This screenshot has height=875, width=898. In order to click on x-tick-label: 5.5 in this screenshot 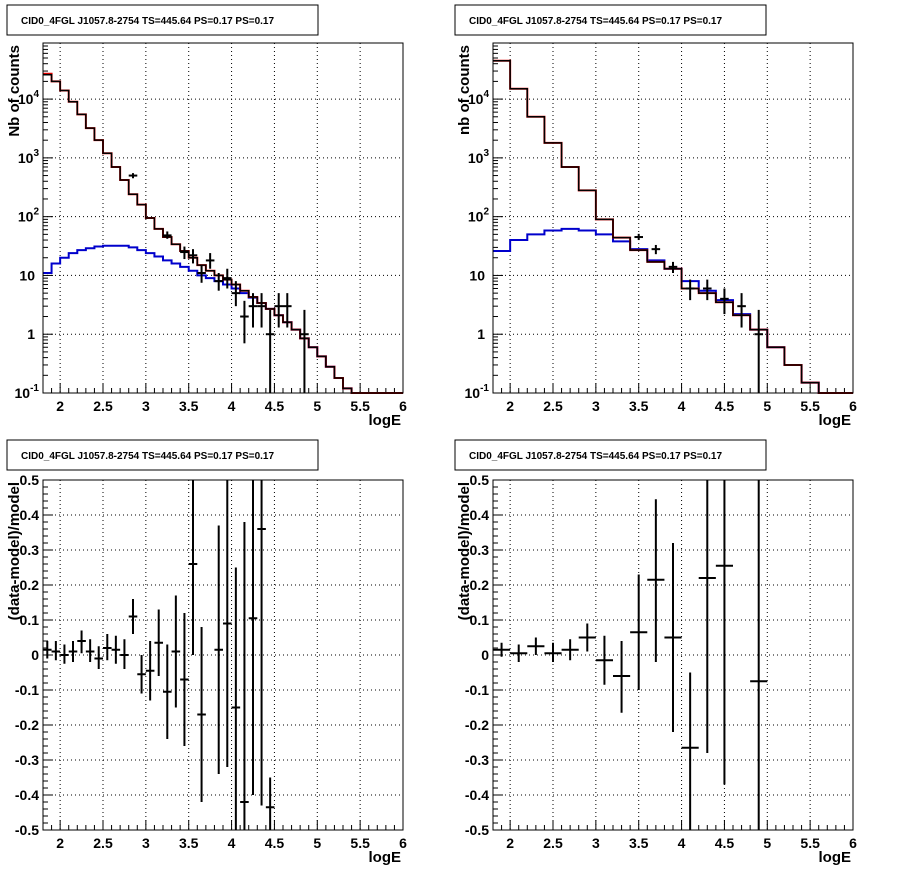, I will do `click(810, 406)`.